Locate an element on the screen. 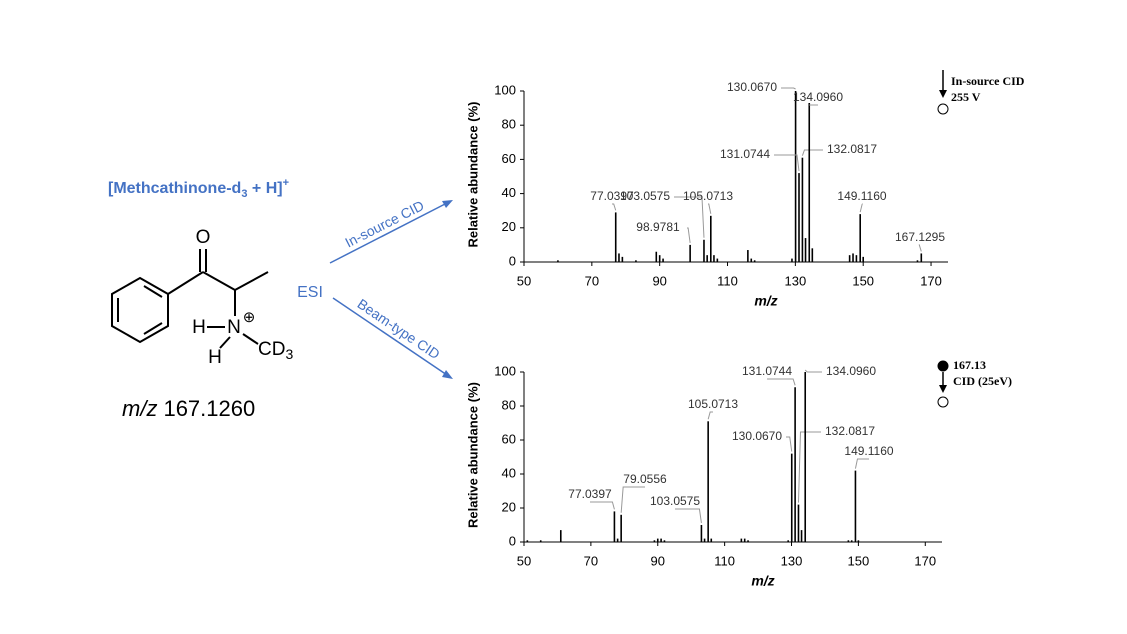 The image size is (1127, 634). ionization: ESI is located at coordinates (310, 292).